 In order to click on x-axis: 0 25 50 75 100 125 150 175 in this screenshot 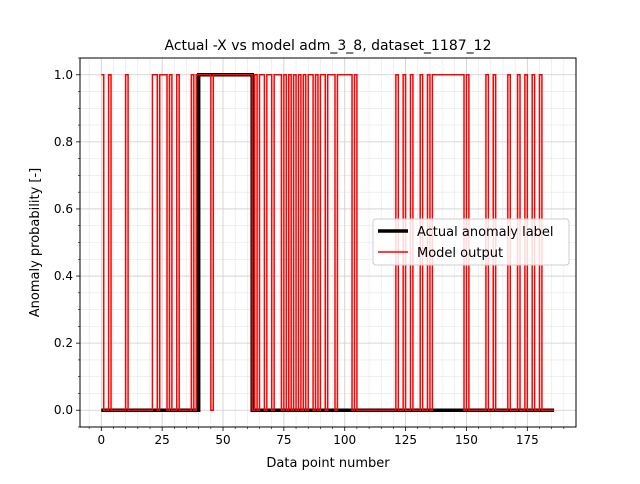, I will do `click(326, 437)`.